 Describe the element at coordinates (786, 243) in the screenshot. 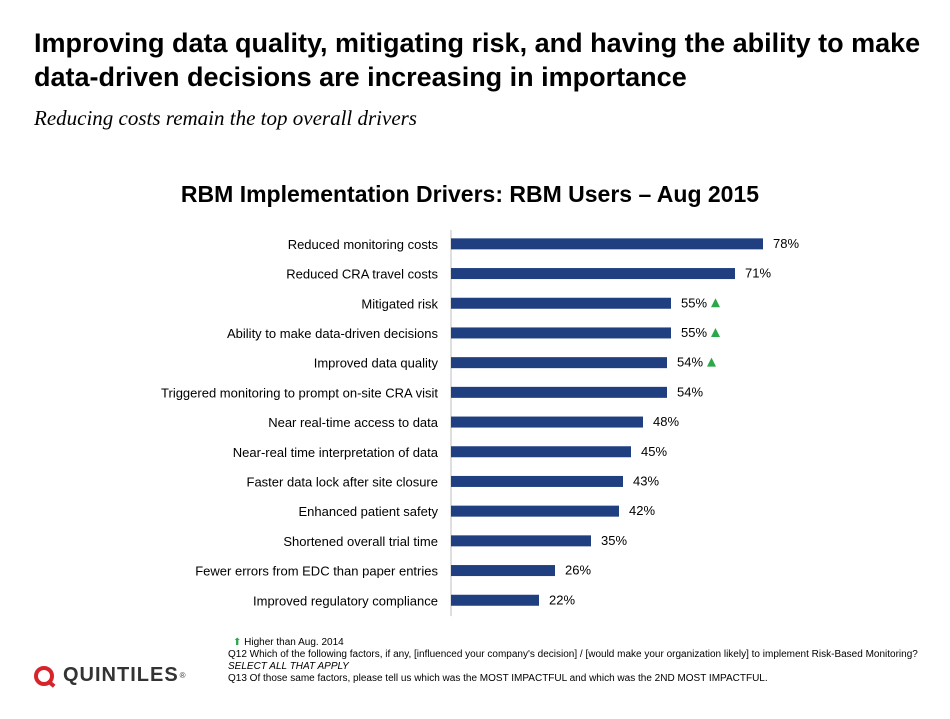

I see `data-label: 78%` at that location.